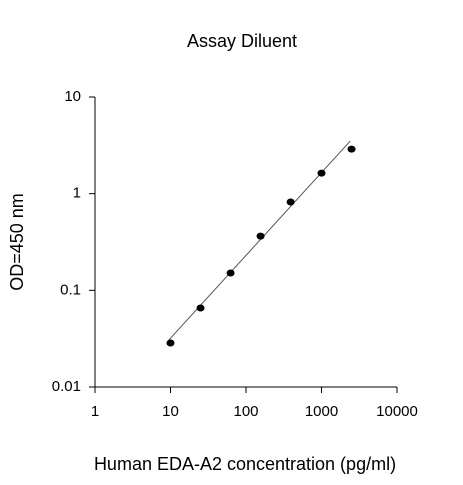  Describe the element at coordinates (242, 41) in the screenshot. I see `chart-title: Assay Diluent` at that location.